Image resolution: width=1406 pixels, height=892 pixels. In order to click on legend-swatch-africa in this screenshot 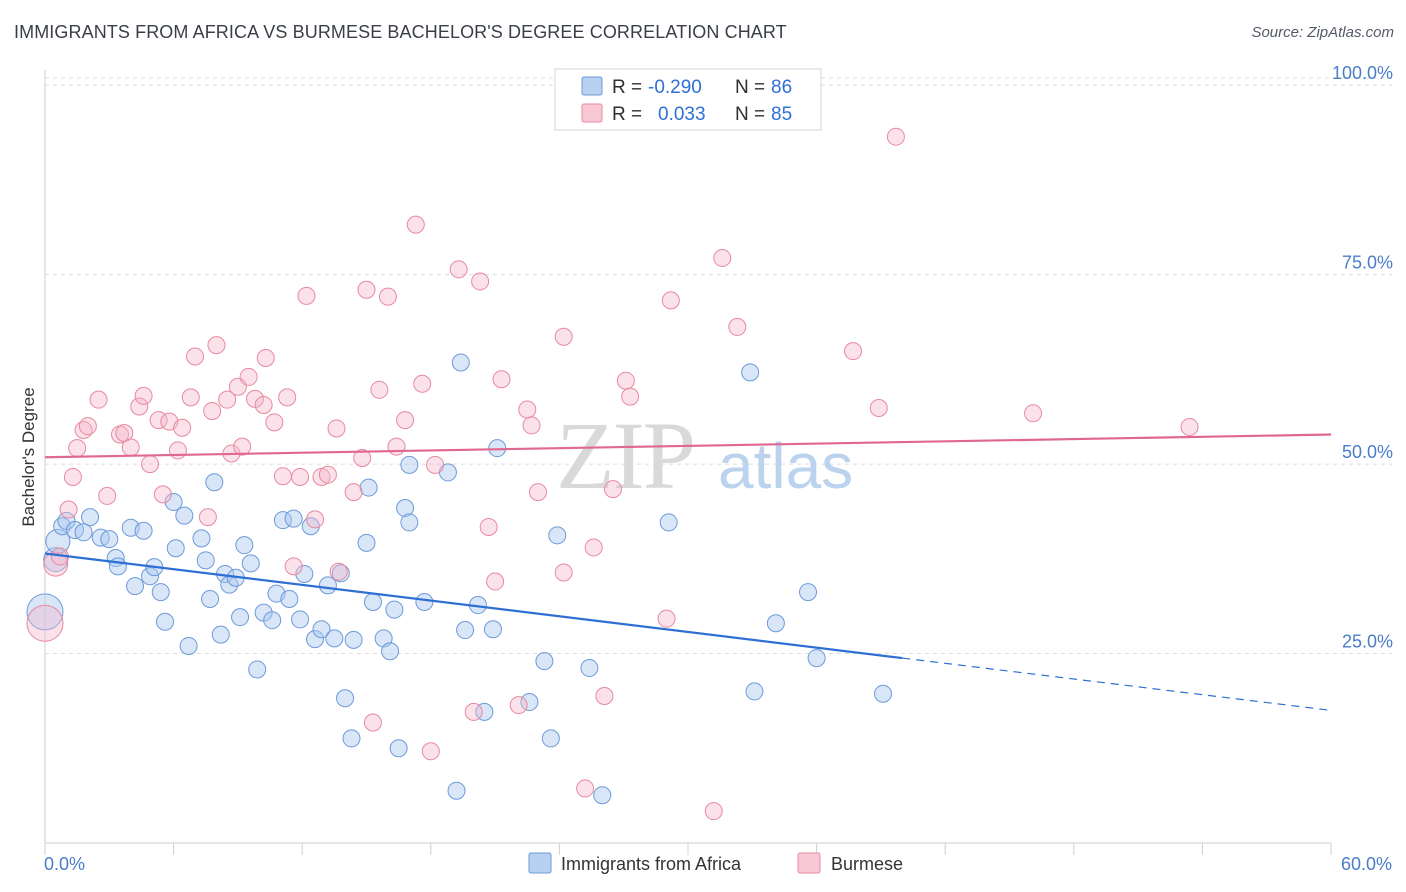, I will do `click(592, 86)`.